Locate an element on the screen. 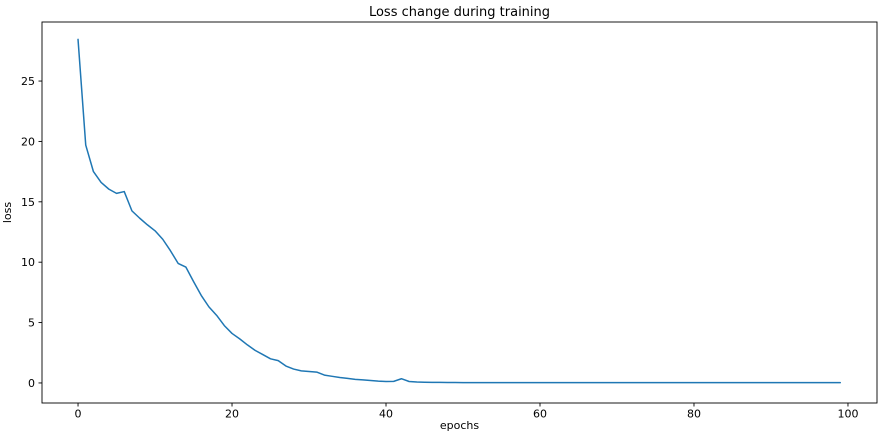 This screenshot has width=885, height=441. x-tick-label: 0 is located at coordinates (78, 414).